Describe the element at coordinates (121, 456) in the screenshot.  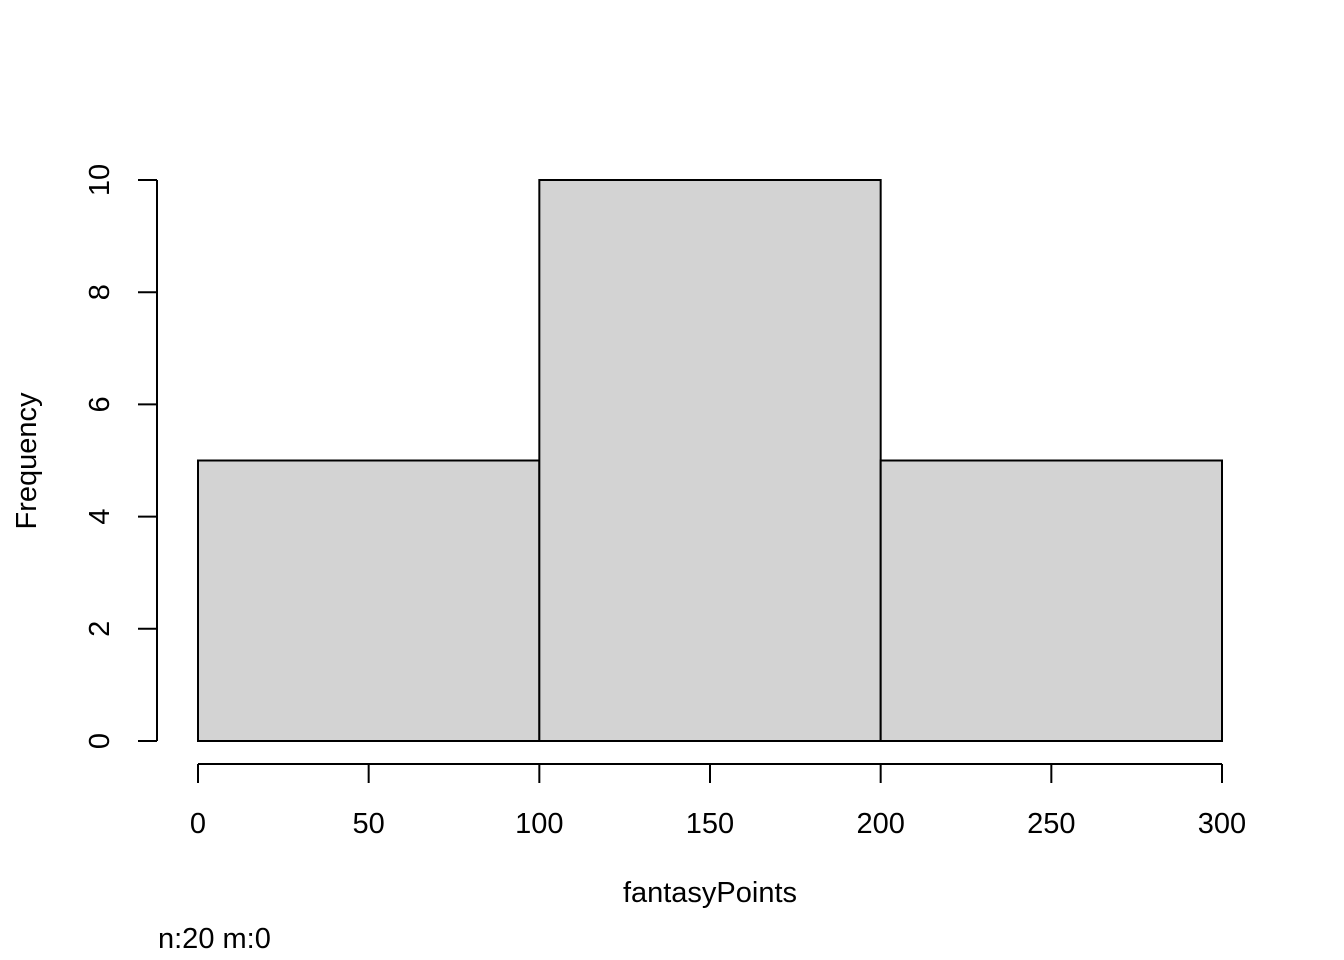
I see `y-axis: 0 2 4 6 8 10` at that location.